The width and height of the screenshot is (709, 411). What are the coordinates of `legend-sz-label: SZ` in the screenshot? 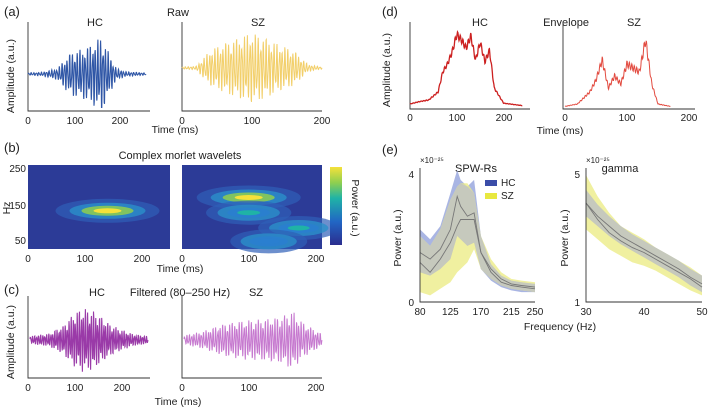 It's located at (507, 196).